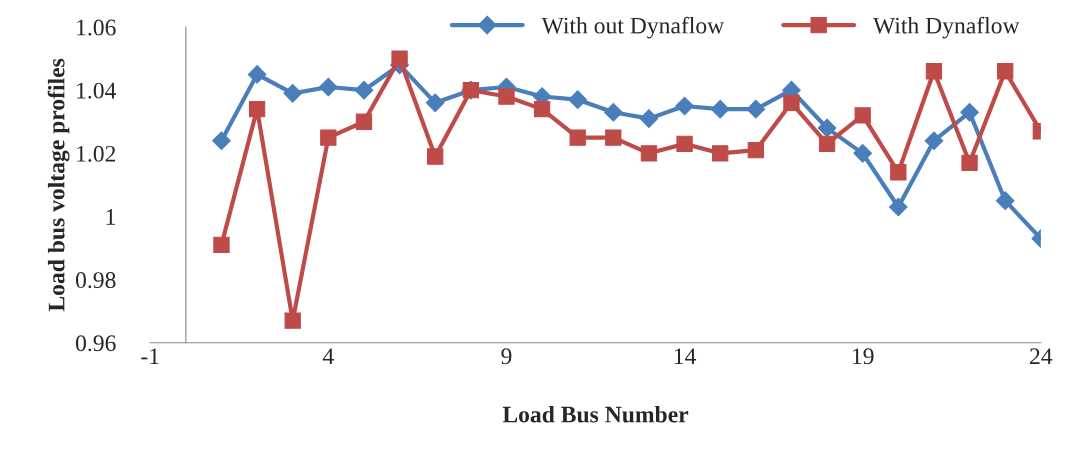 The width and height of the screenshot is (1073, 451). What do you see at coordinates (96, 153) in the screenshot?
I see `y-tick-label: 1.02` at bounding box center [96, 153].